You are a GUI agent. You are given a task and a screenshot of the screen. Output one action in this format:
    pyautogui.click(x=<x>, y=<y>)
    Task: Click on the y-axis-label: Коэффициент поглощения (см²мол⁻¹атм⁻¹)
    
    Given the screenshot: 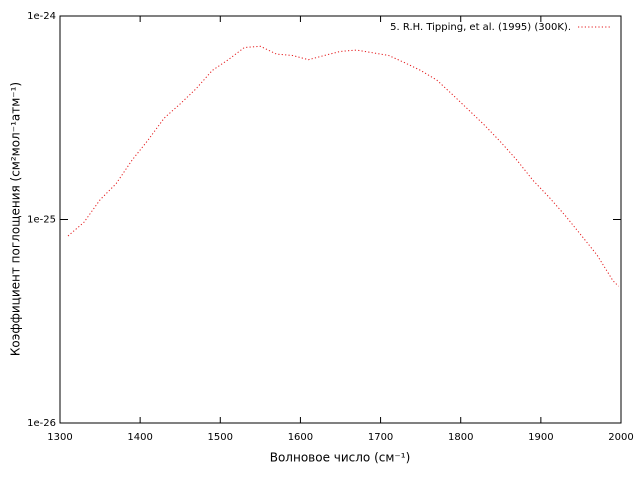 What is the action you would take?
    pyautogui.click(x=16, y=219)
    